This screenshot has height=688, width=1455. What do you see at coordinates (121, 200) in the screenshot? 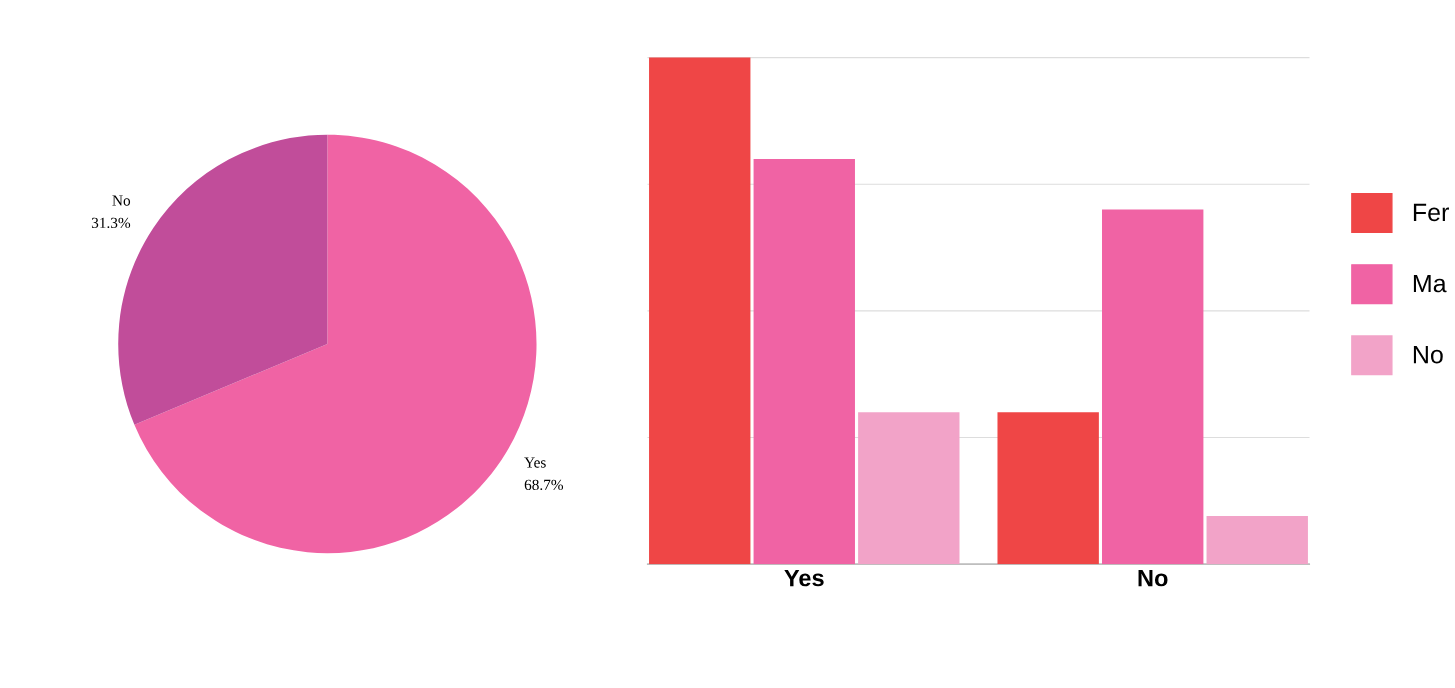
I see `slice-label: No` at bounding box center [121, 200].